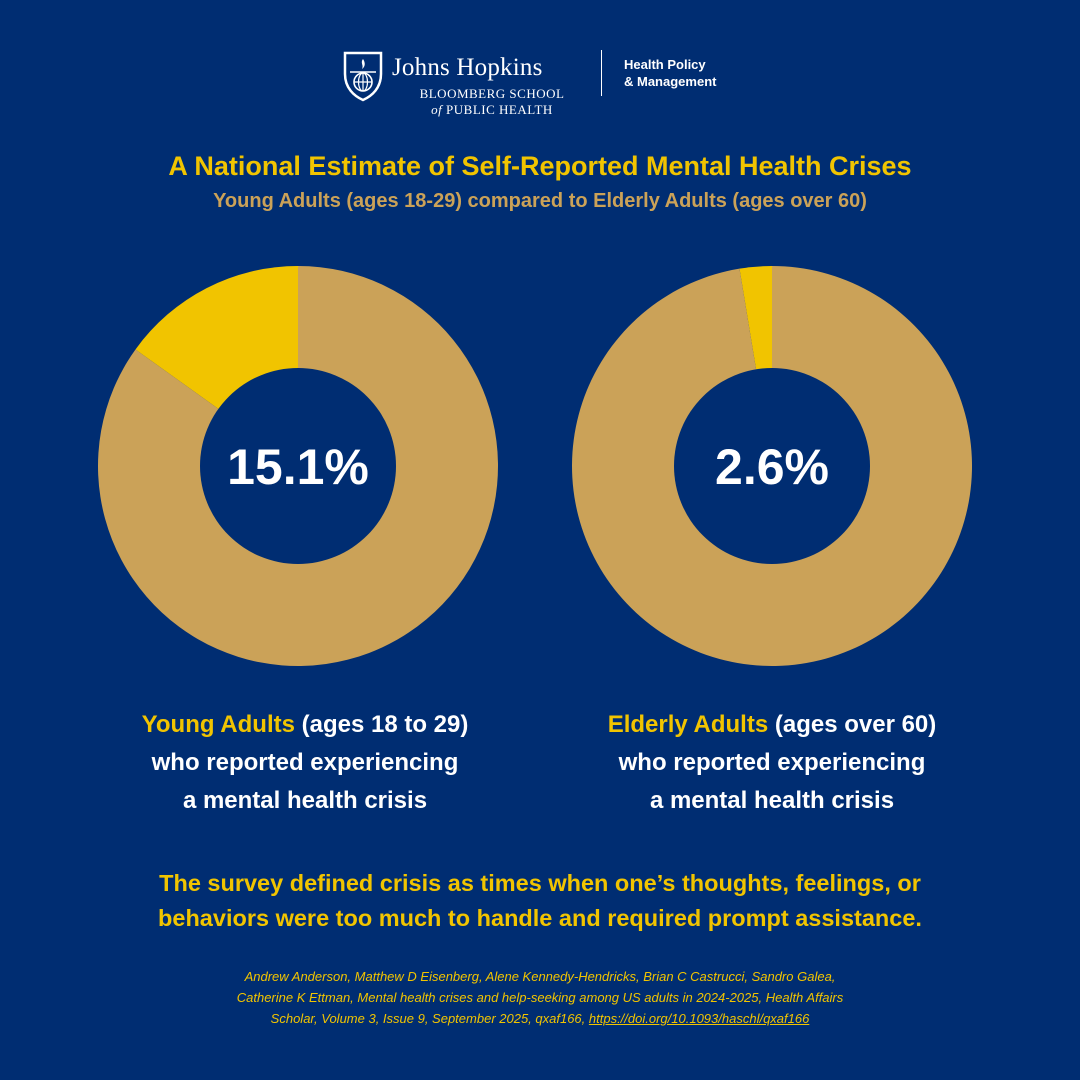  I want to click on caption-line1: Young Adults (ages 18 to 29), so click(305, 724).